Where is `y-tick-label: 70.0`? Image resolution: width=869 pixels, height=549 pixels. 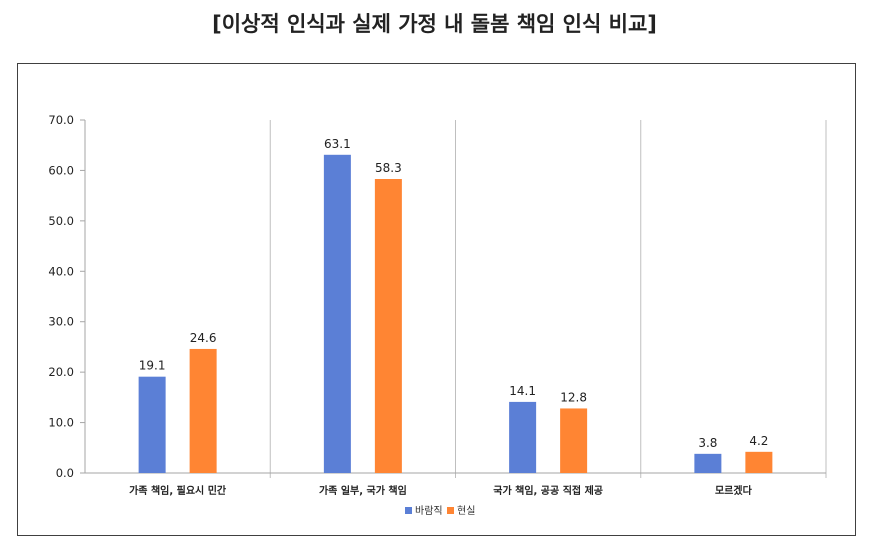 y-tick-label: 70.0 is located at coordinates (61, 120).